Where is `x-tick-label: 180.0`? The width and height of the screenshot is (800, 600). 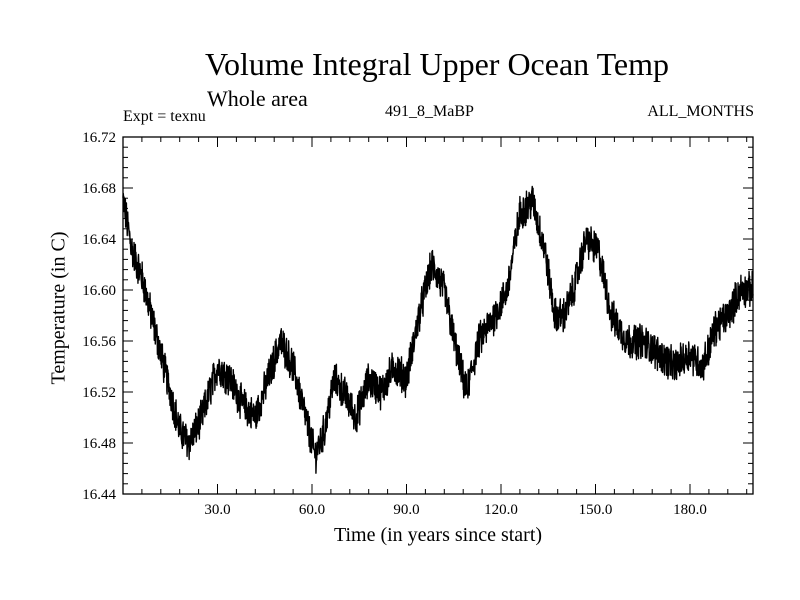 x-tick-label: 180.0 is located at coordinates (690, 510).